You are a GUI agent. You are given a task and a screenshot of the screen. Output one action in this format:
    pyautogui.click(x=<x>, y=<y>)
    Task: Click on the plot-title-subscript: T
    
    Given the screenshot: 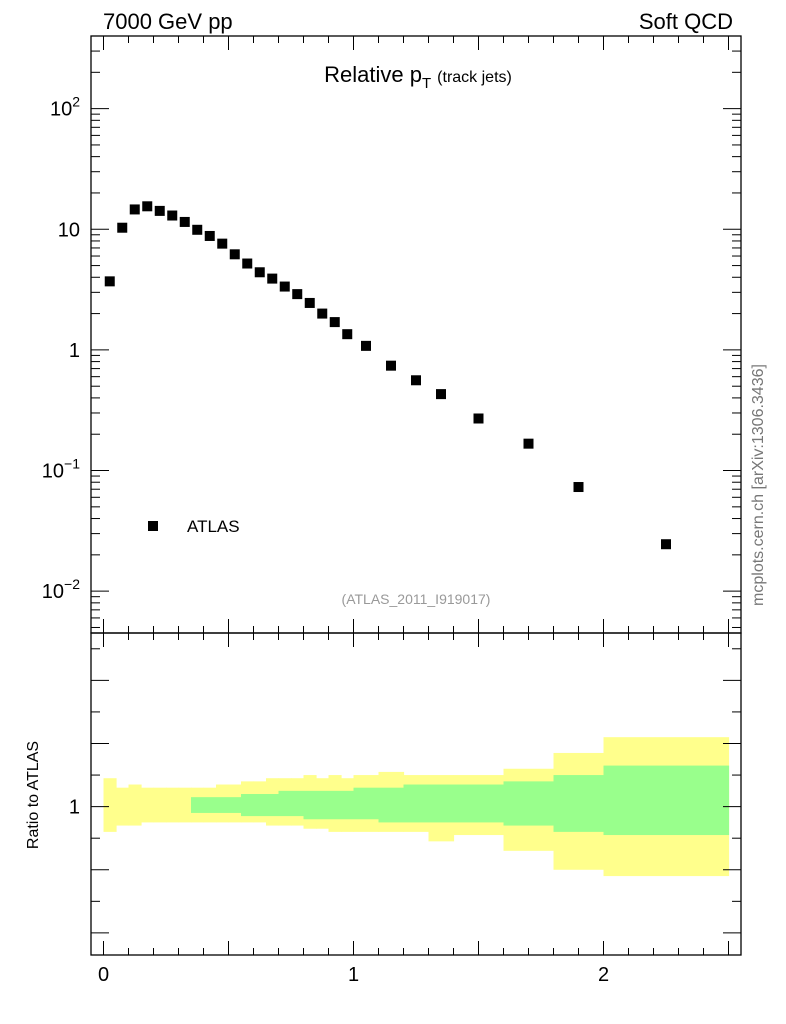 What is the action you would take?
    pyautogui.click(x=426, y=83)
    